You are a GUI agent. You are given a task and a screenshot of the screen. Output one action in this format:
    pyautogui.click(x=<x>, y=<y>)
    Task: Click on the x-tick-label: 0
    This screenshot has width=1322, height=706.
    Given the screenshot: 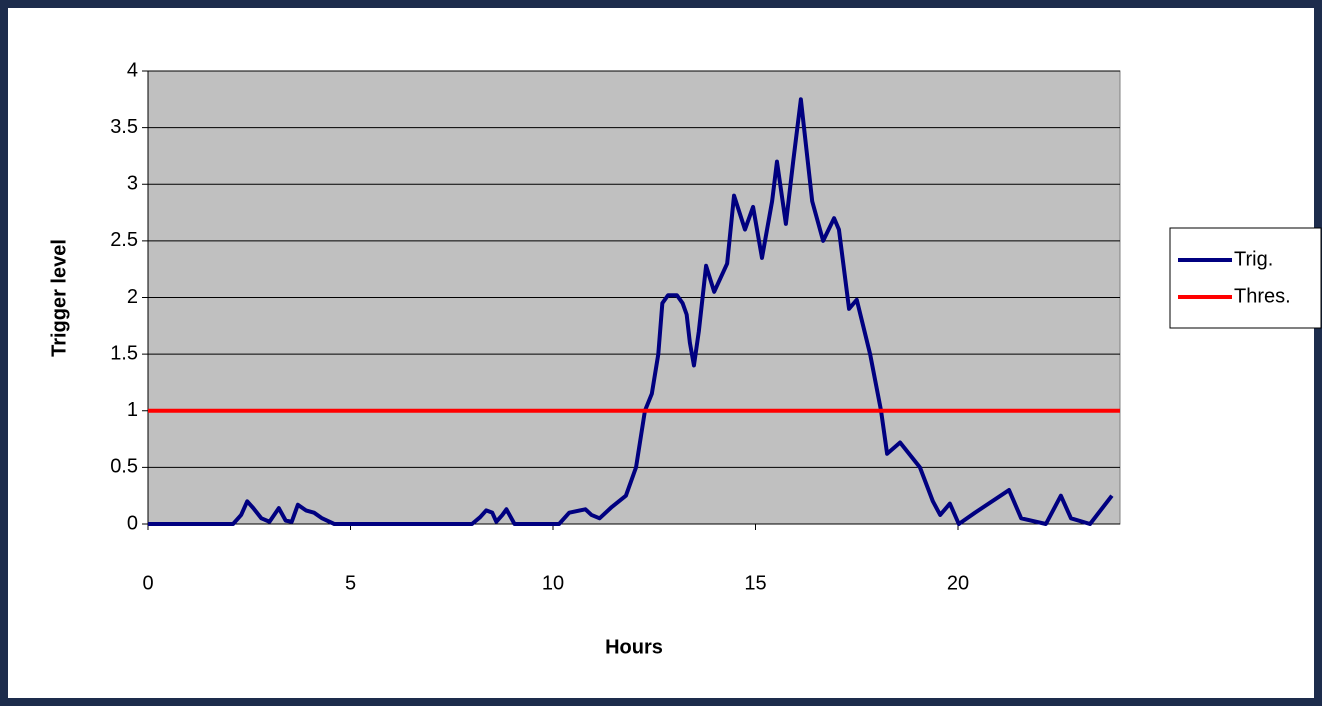 What is the action you would take?
    pyautogui.click(x=147, y=583)
    